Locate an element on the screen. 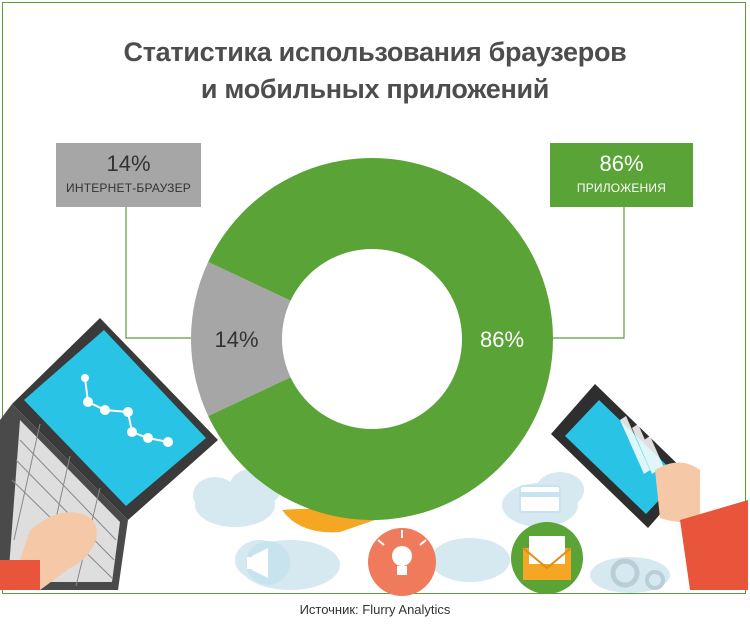 The width and height of the screenshot is (750, 625). smartphone-icon is located at coordinates (649, 487).